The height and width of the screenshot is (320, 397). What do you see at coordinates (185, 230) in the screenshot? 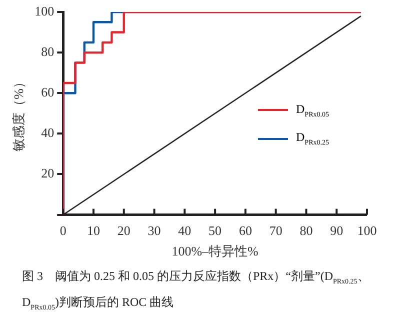
I see `x-tick-label: 40` at bounding box center [185, 230].